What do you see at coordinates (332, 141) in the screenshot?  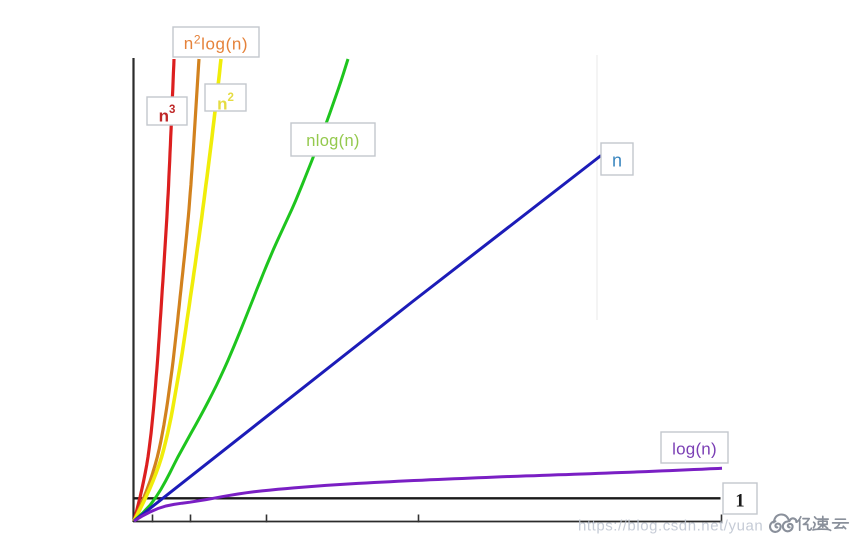 I see `svg-text: nlog(n)` at bounding box center [332, 141].